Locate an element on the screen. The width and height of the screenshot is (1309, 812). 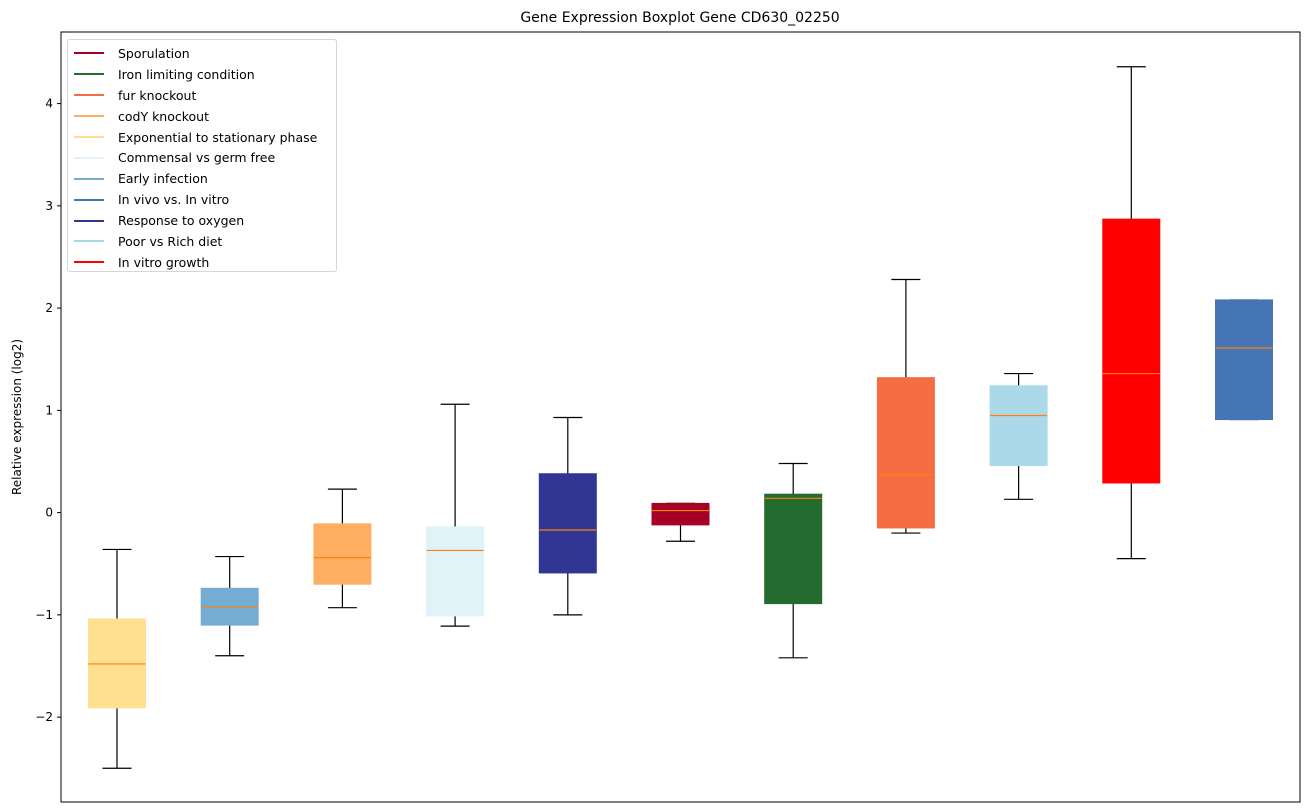
y-tick-label: −2 is located at coordinates (44, 717).